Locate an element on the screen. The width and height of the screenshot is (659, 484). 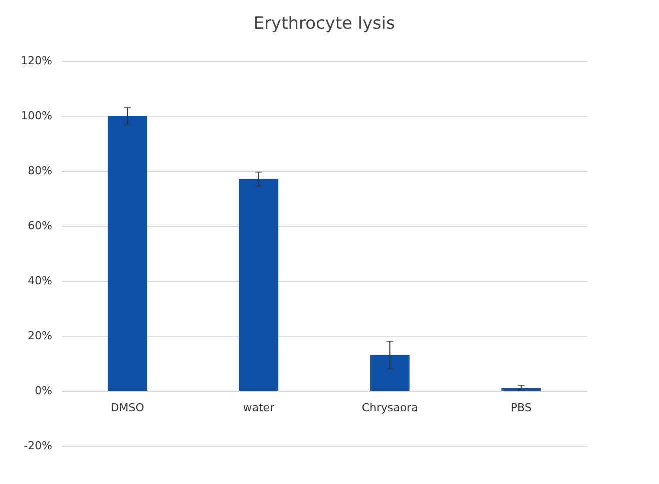
y-tick-label: 60% is located at coordinates (40, 226).